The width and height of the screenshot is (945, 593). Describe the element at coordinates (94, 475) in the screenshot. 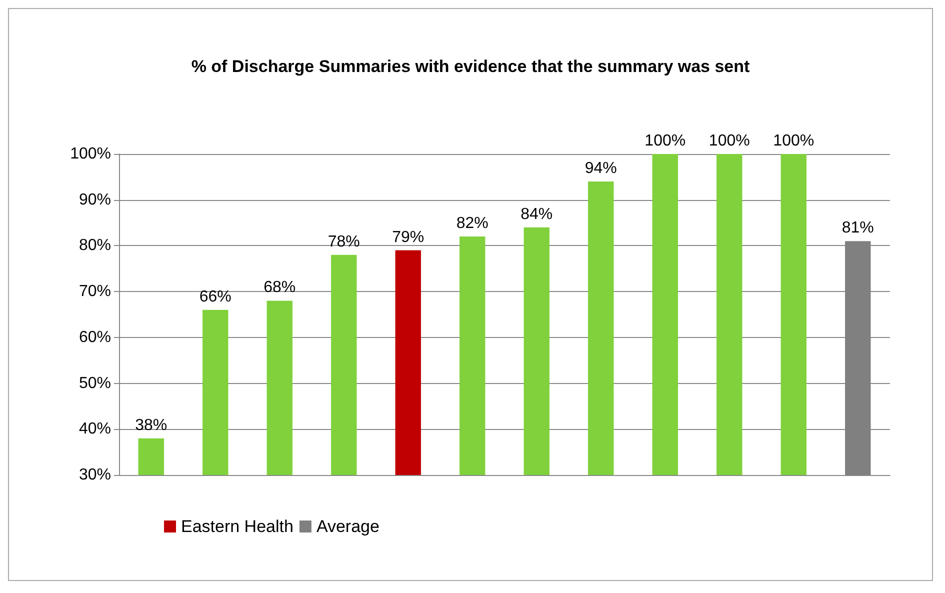

I see `y-tick-label: 30%` at that location.